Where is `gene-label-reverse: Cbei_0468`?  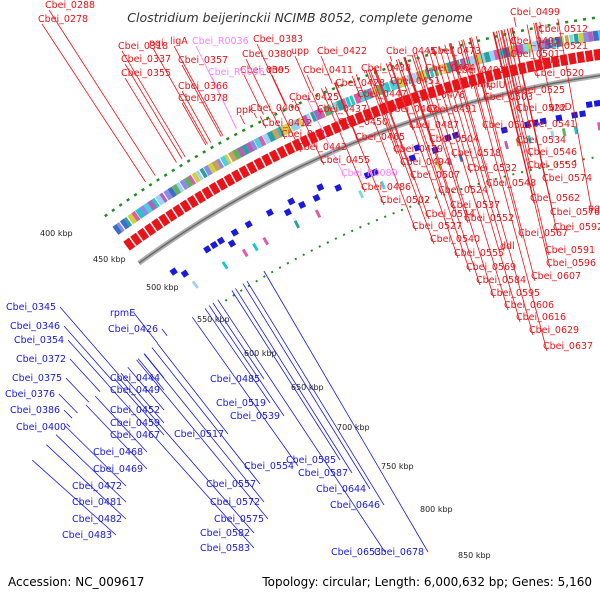
gene-label-reverse: Cbei_0468 is located at coordinates (118, 452).